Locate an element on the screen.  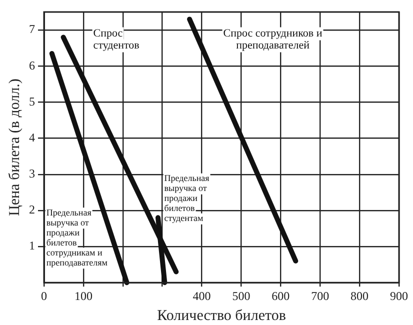
x-tick-label: 100 is located at coordinates (83, 295).